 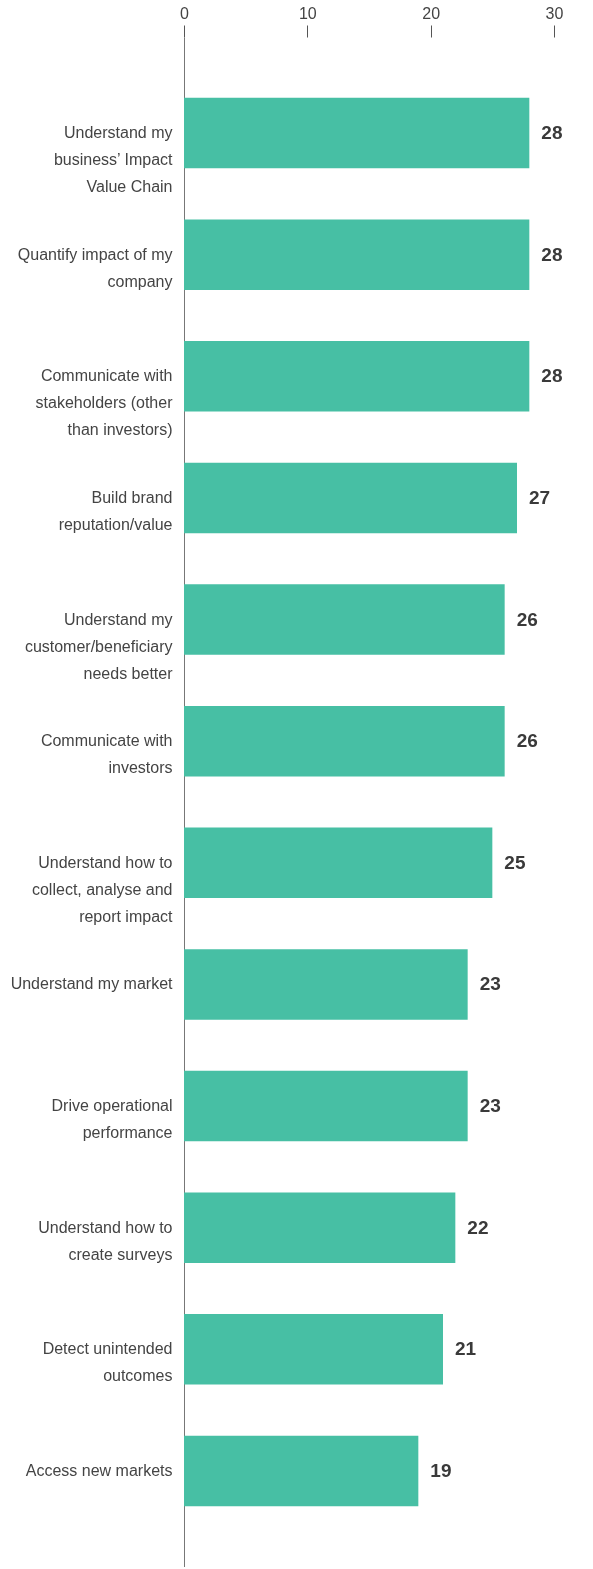 What do you see at coordinates (431, 13) in the screenshot?
I see `x-tick-label: 20` at bounding box center [431, 13].